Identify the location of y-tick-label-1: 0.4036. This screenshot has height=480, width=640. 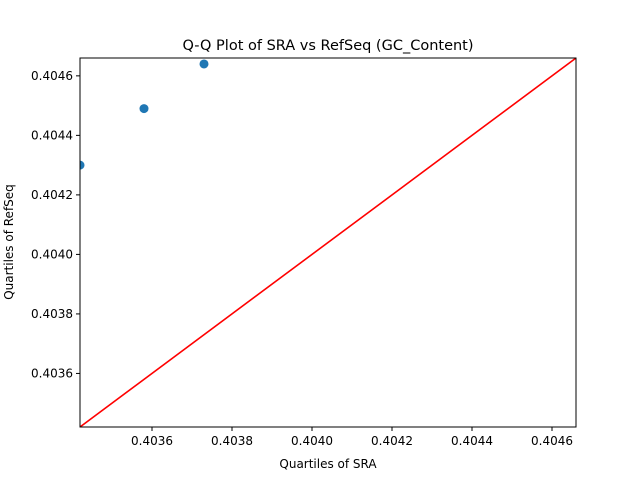
(52, 373).